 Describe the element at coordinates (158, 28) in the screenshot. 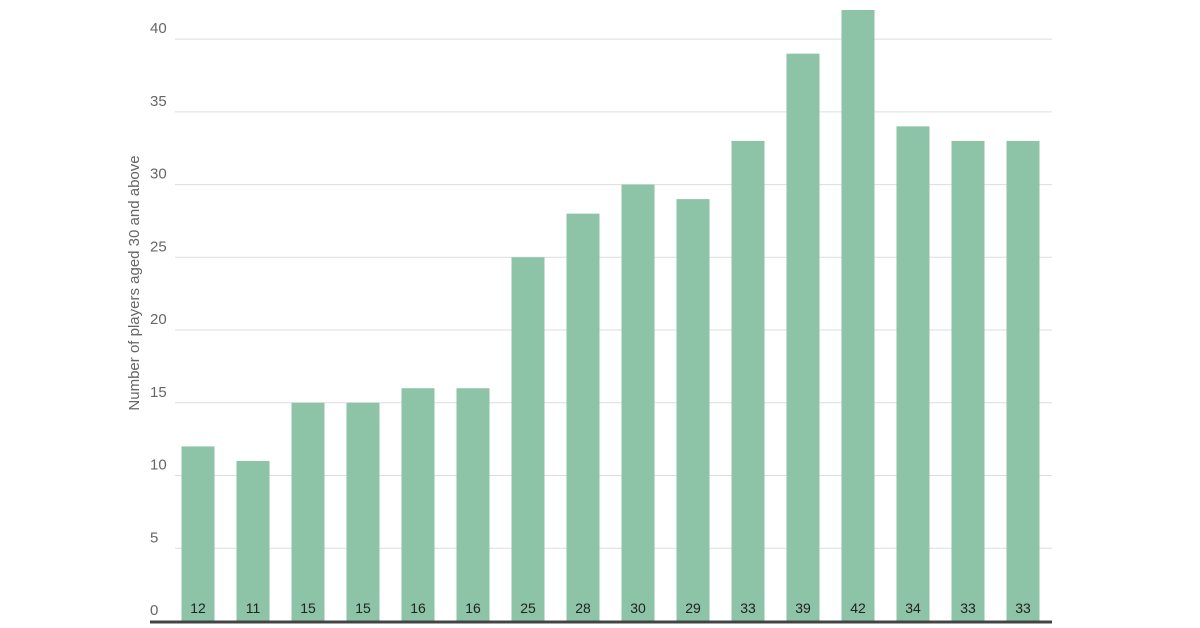

I see `y-tick-label: 40` at that location.